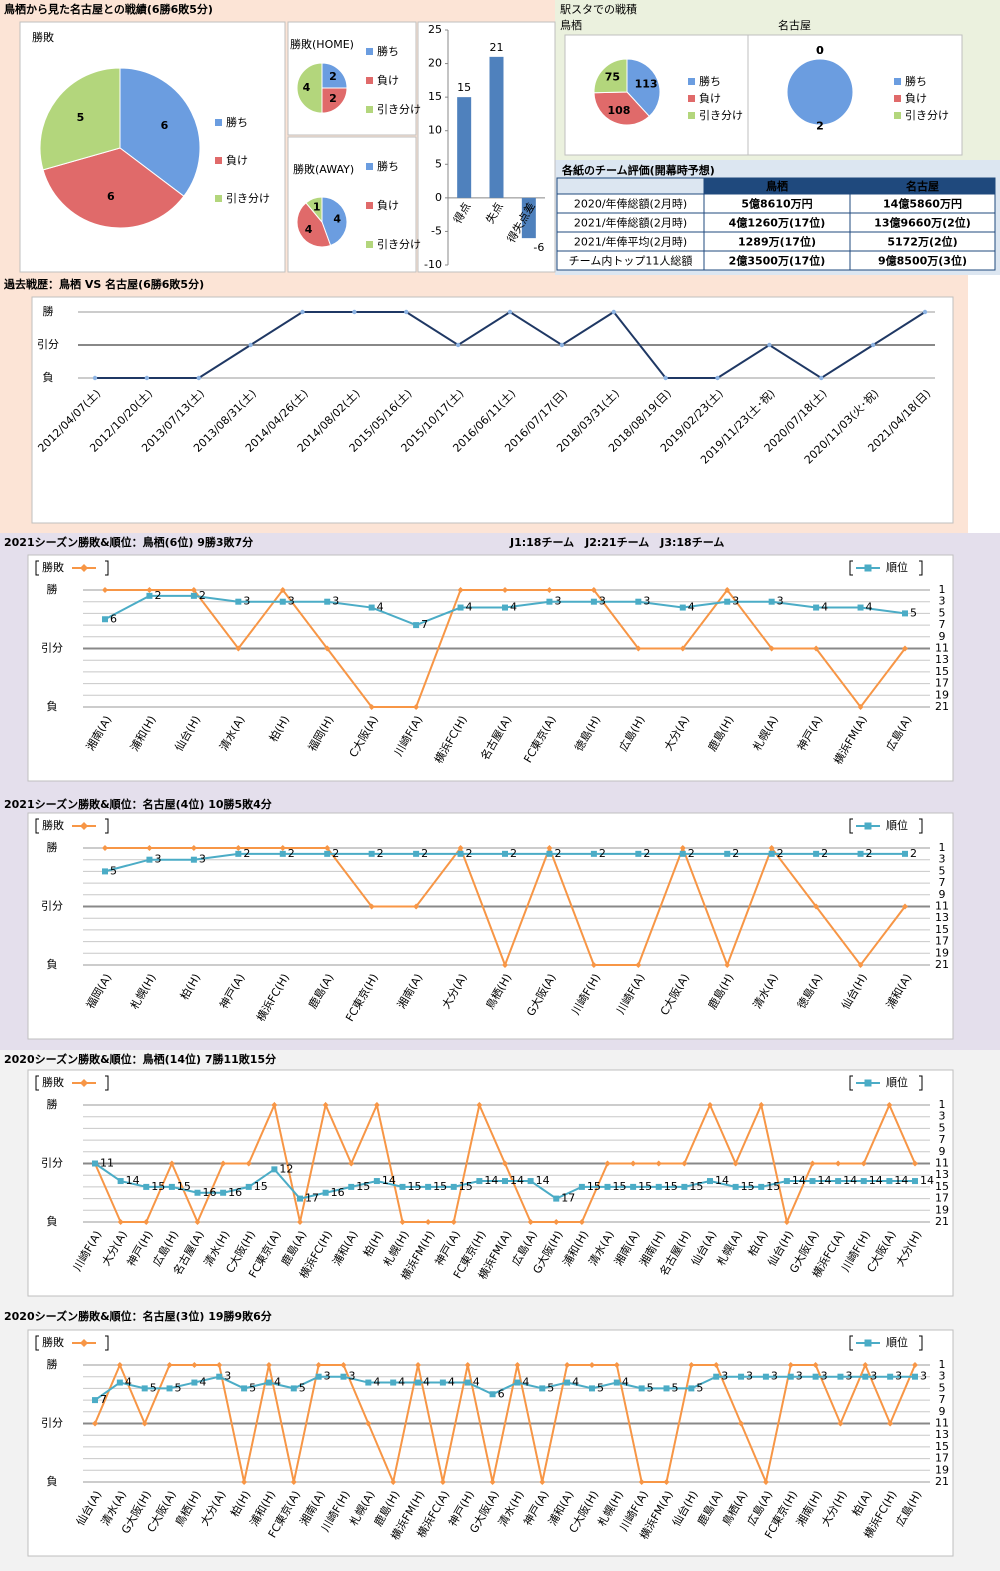  Describe the element at coordinates (492, 410) in the screenshot. I see `chart-box` at that location.